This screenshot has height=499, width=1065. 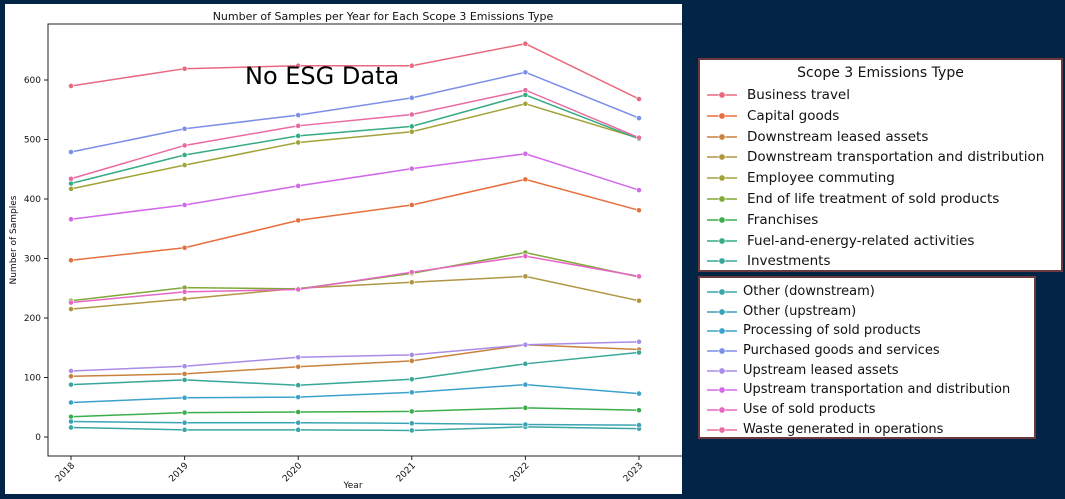 I want to click on legend-label: Fuel-and-energy-related activities, so click(x=861, y=240).